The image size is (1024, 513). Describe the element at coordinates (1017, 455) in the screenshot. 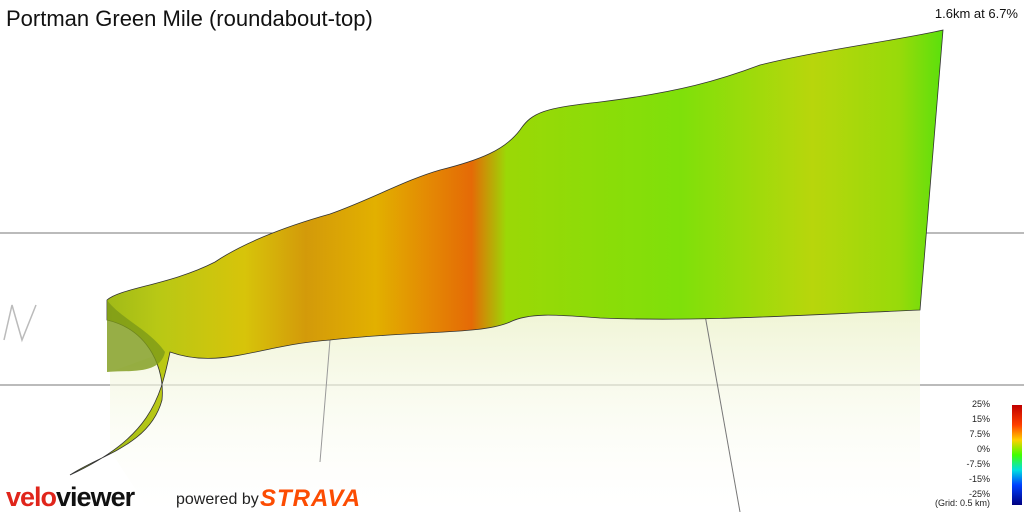

I see `color-scale` at that location.